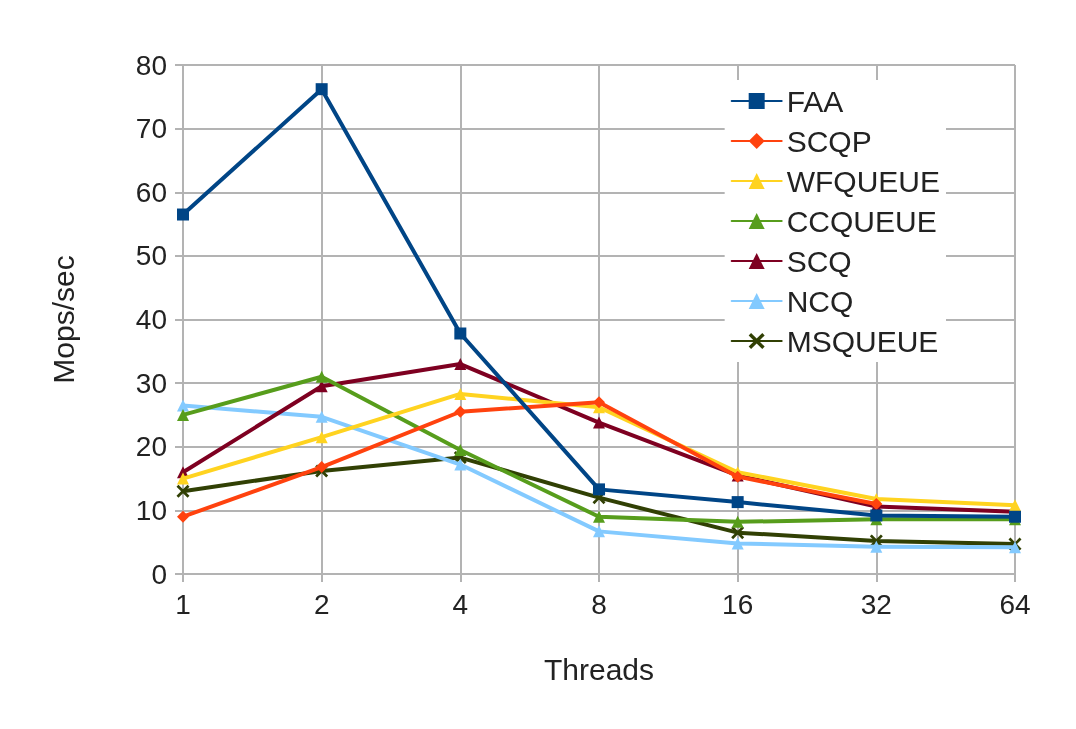 The image size is (1076, 729). What do you see at coordinates (863, 181) in the screenshot?
I see `legend-label: WFQUEUE` at bounding box center [863, 181].